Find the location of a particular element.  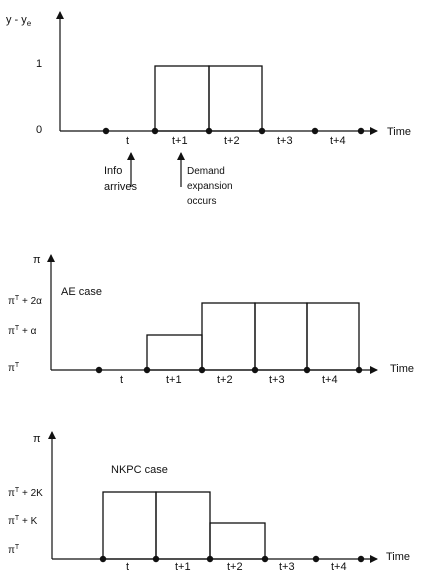

y-tick-pi-t-plus-2alpha: πT + 2α is located at coordinates (25, 301).